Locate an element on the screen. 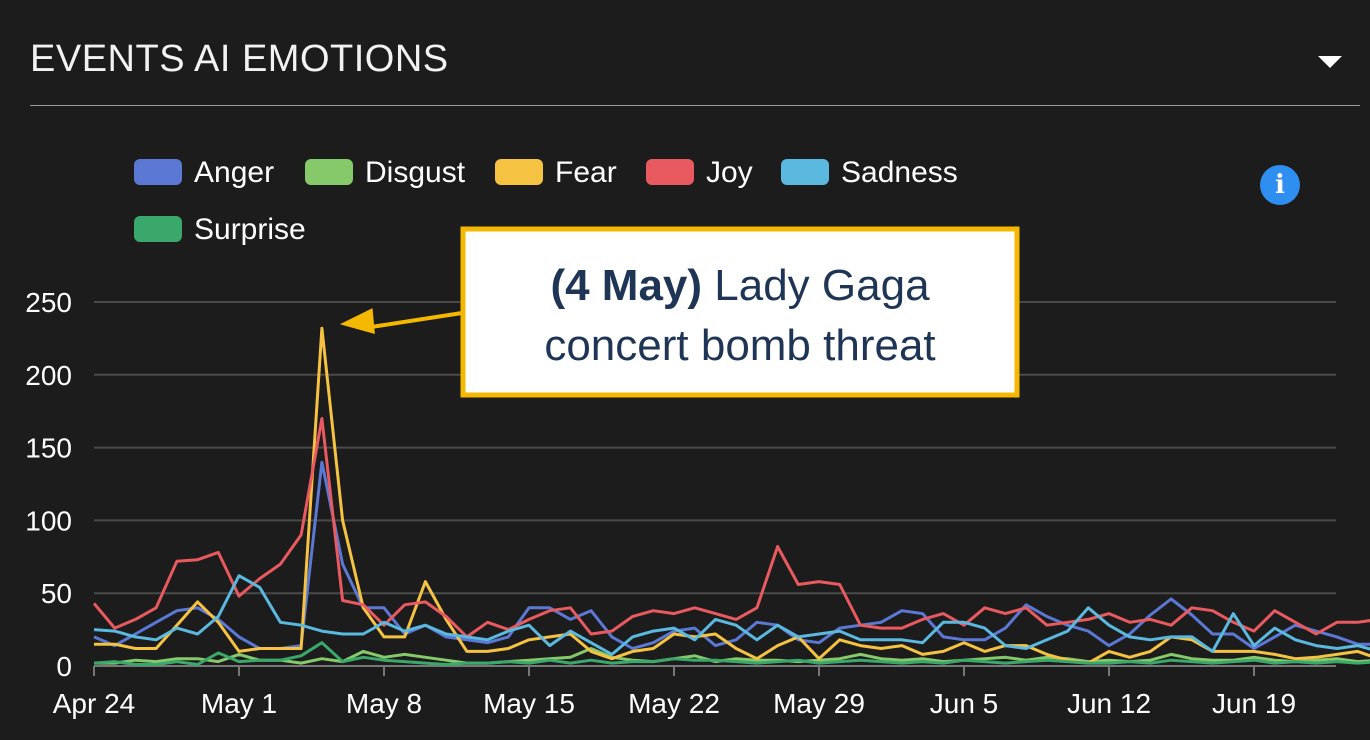 Image resolution: width=1370 pixels, height=740 pixels. callout-line-1: (4 May) Lady Gaga is located at coordinates (740, 285).